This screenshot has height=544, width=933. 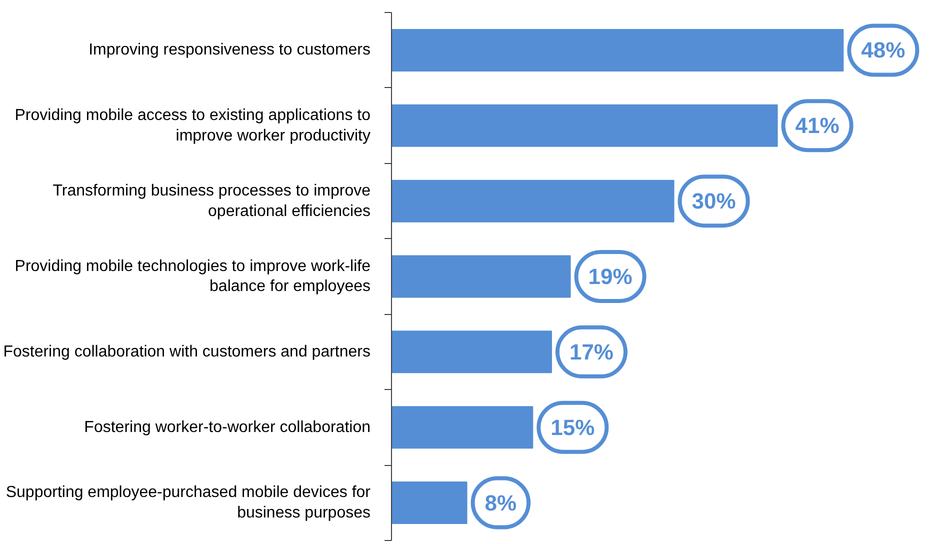 What do you see at coordinates (500, 503) in the screenshot?
I see `data-label: 8%` at bounding box center [500, 503].